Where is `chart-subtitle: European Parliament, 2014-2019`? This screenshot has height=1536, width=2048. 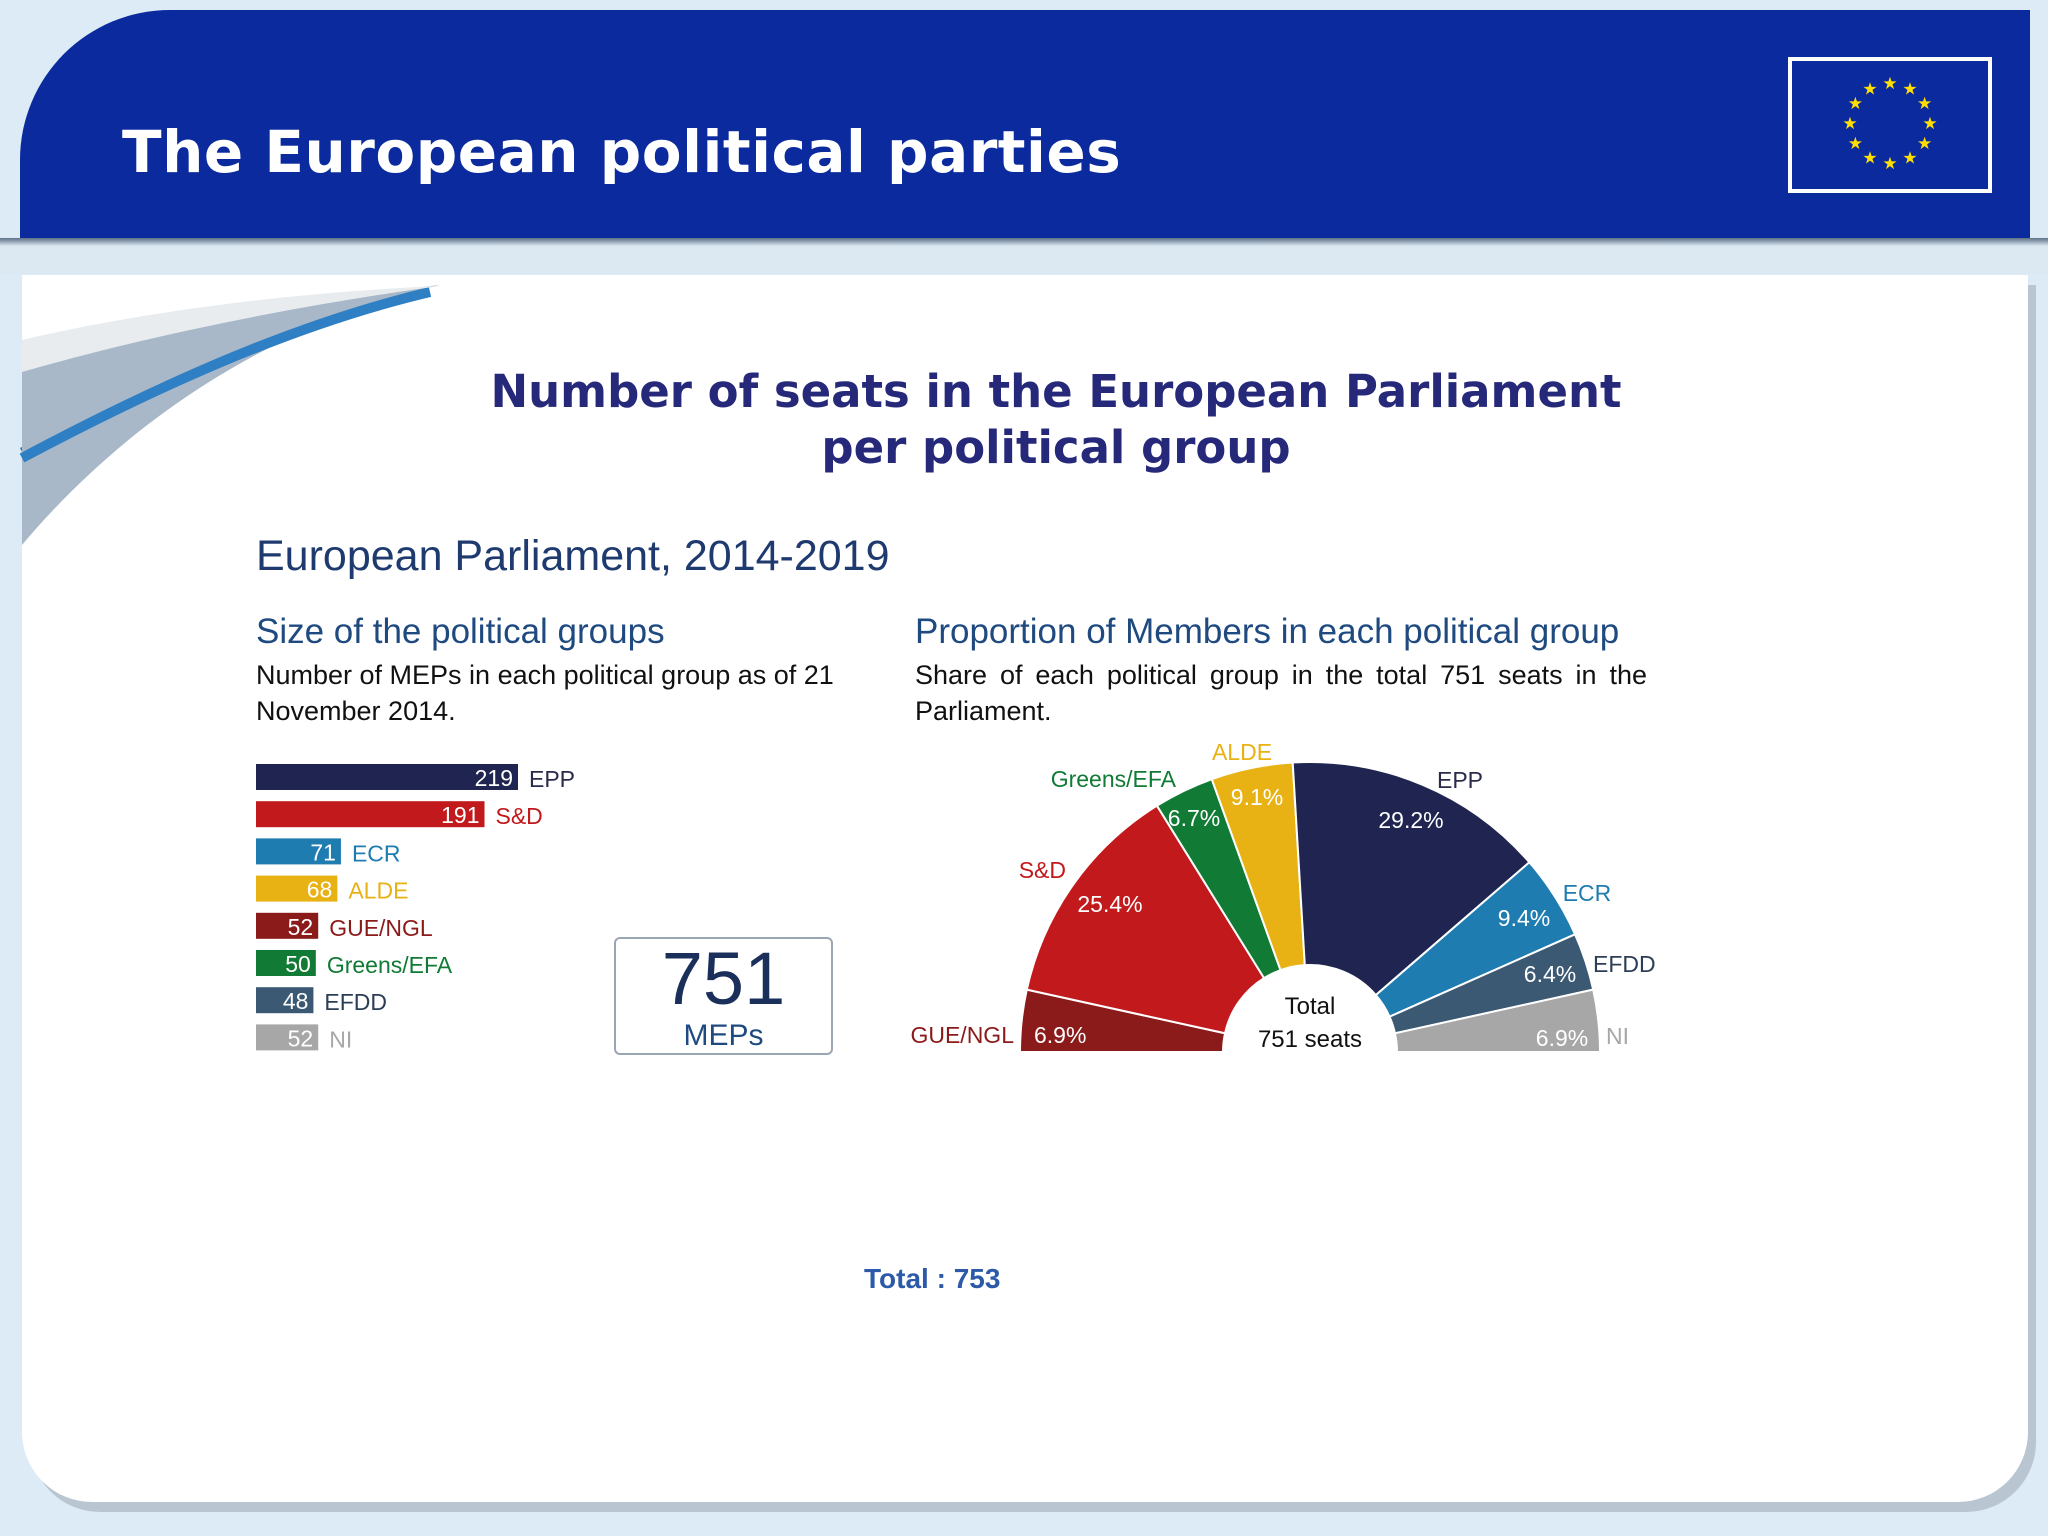
chart-subtitle: European Parliament, 2014-2019 is located at coordinates (573, 556).